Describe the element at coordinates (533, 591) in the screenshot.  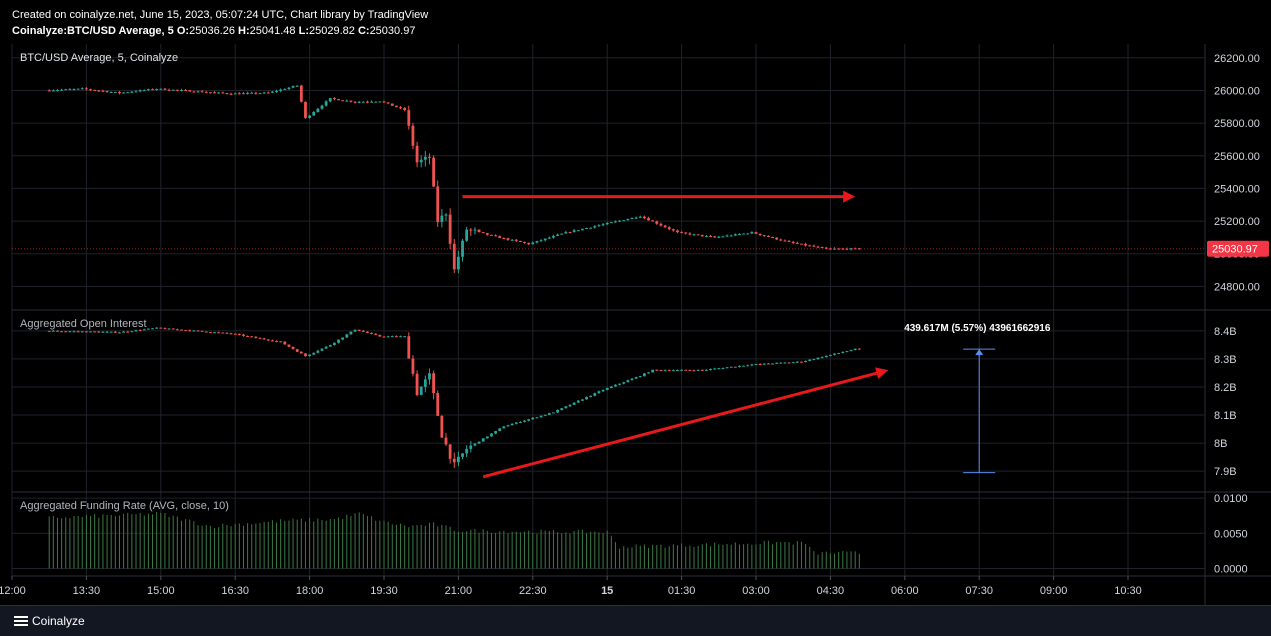
I see `x-tick-label: 22:30` at that location.